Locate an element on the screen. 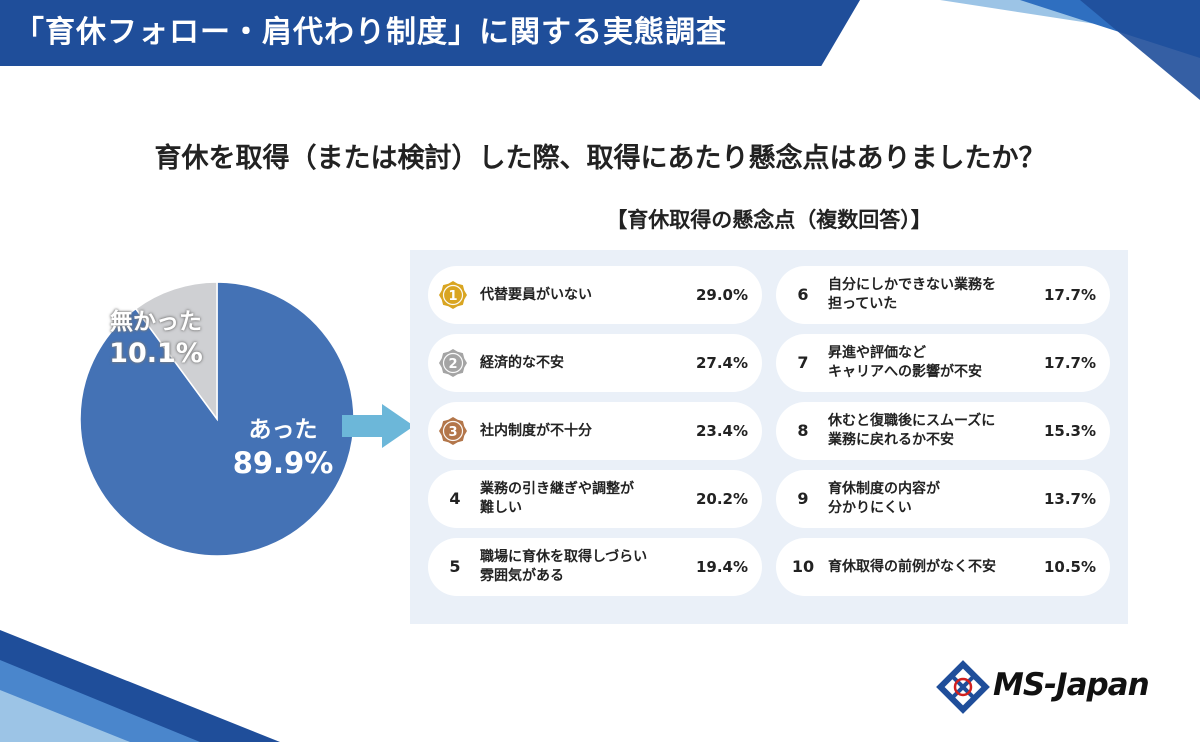 This screenshot has height=742, width=1200. rank-value: 15.3% is located at coordinates (1069, 431).